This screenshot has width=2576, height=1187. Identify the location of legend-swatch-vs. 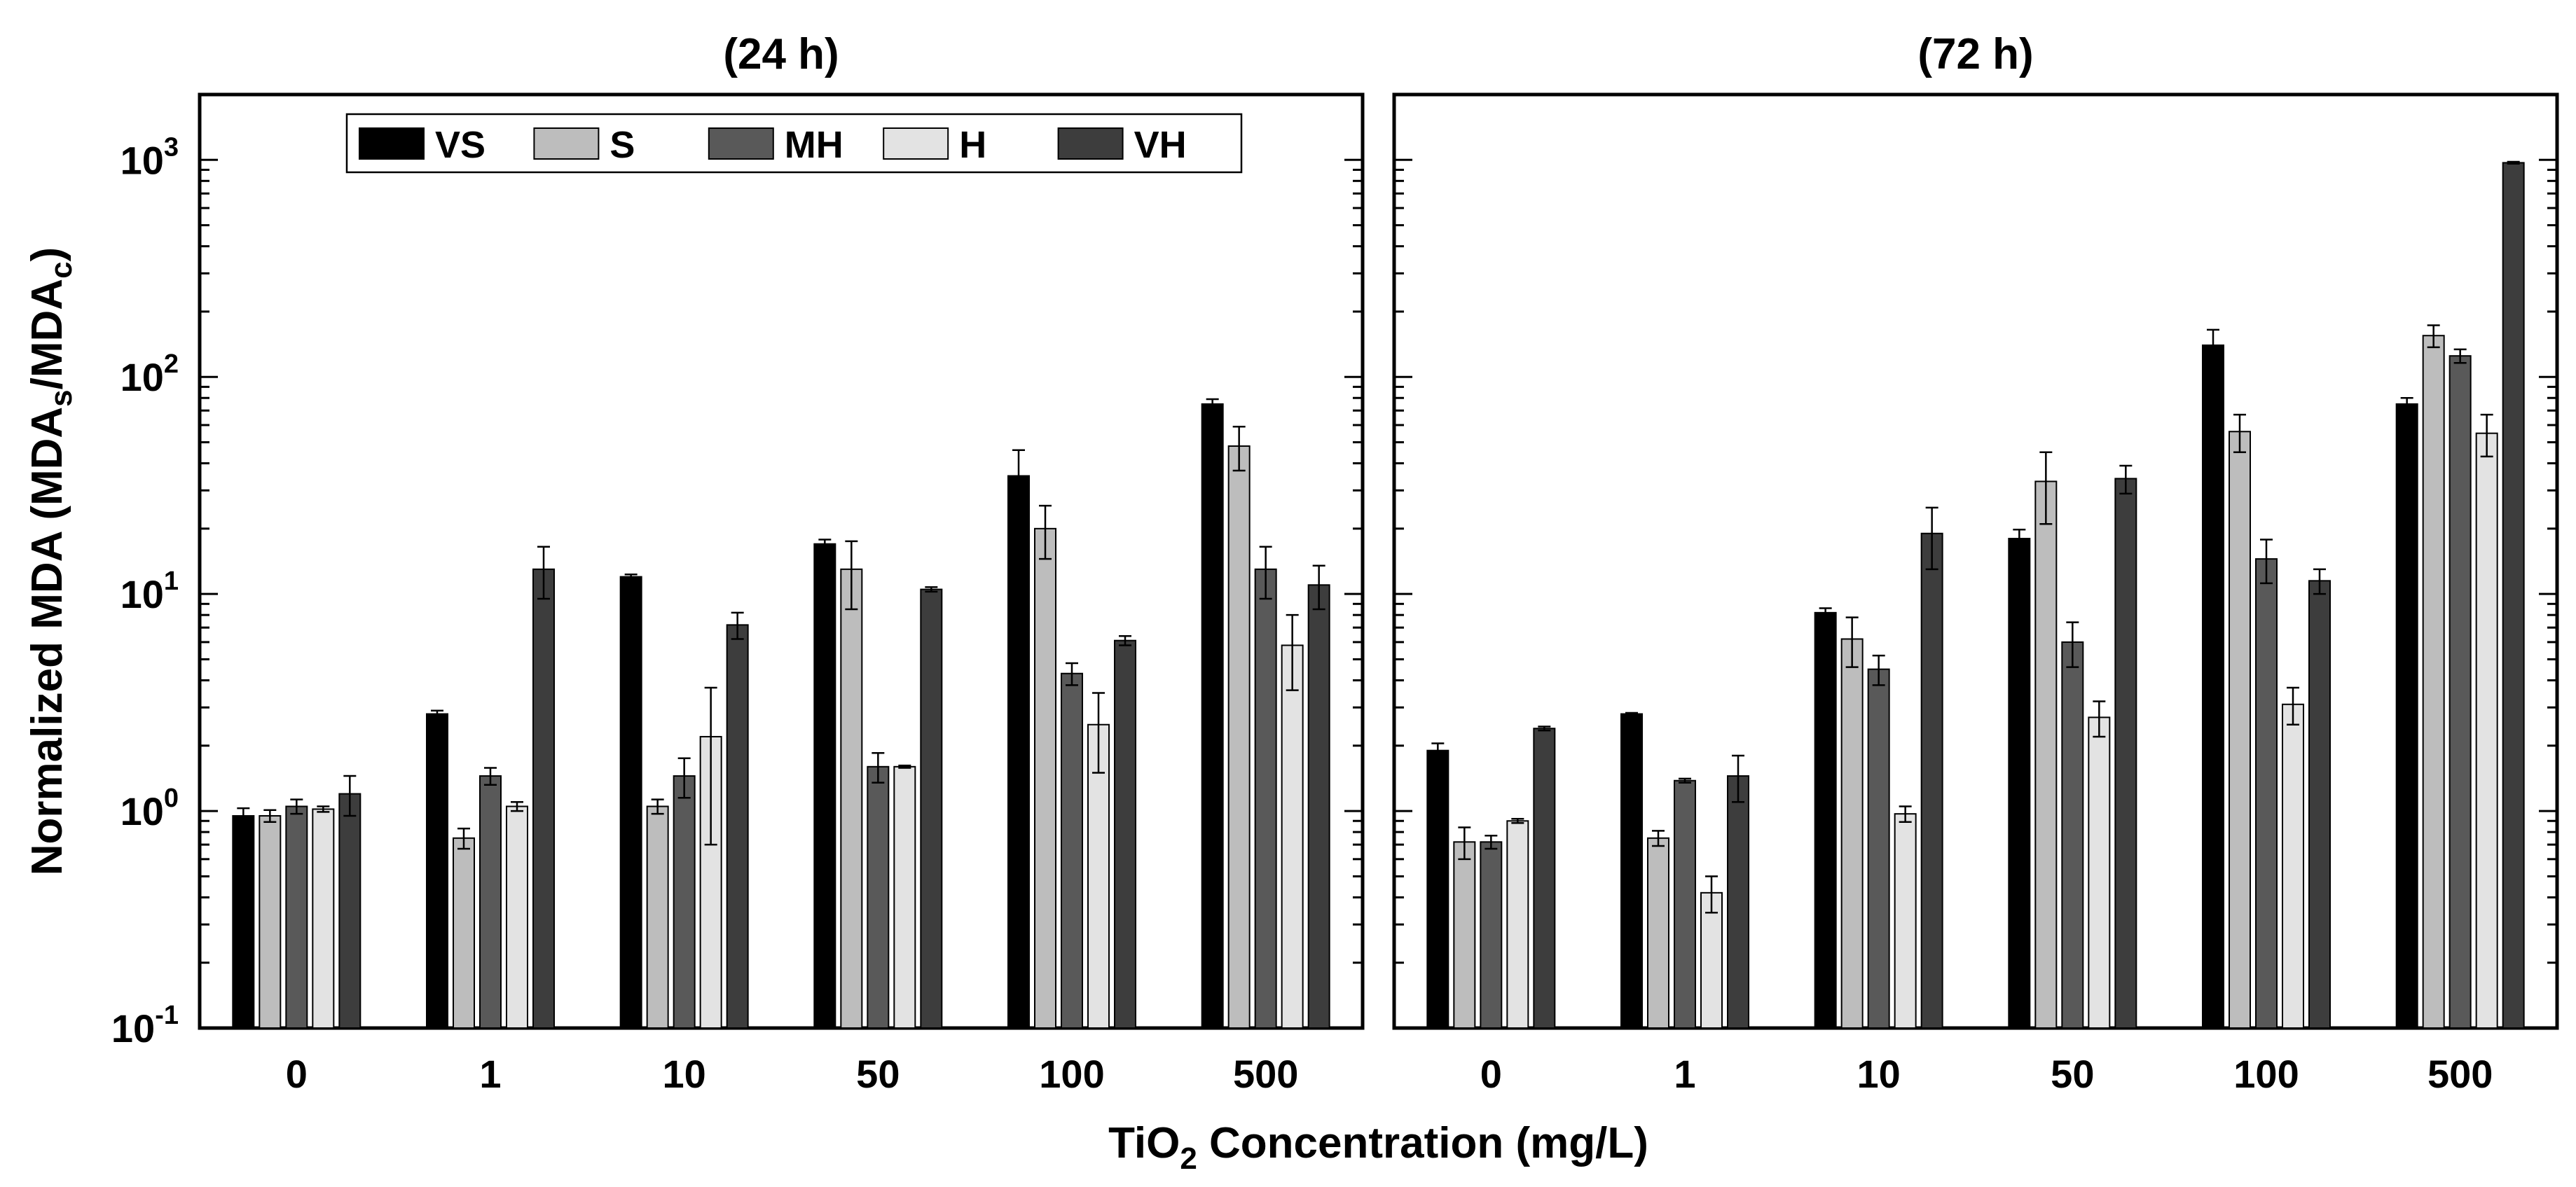
(392, 143).